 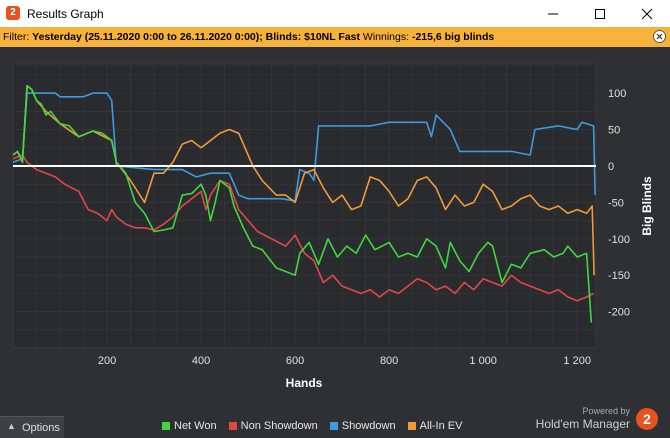 I want to click on x-tick-label: 1 000, so click(x=483, y=361).